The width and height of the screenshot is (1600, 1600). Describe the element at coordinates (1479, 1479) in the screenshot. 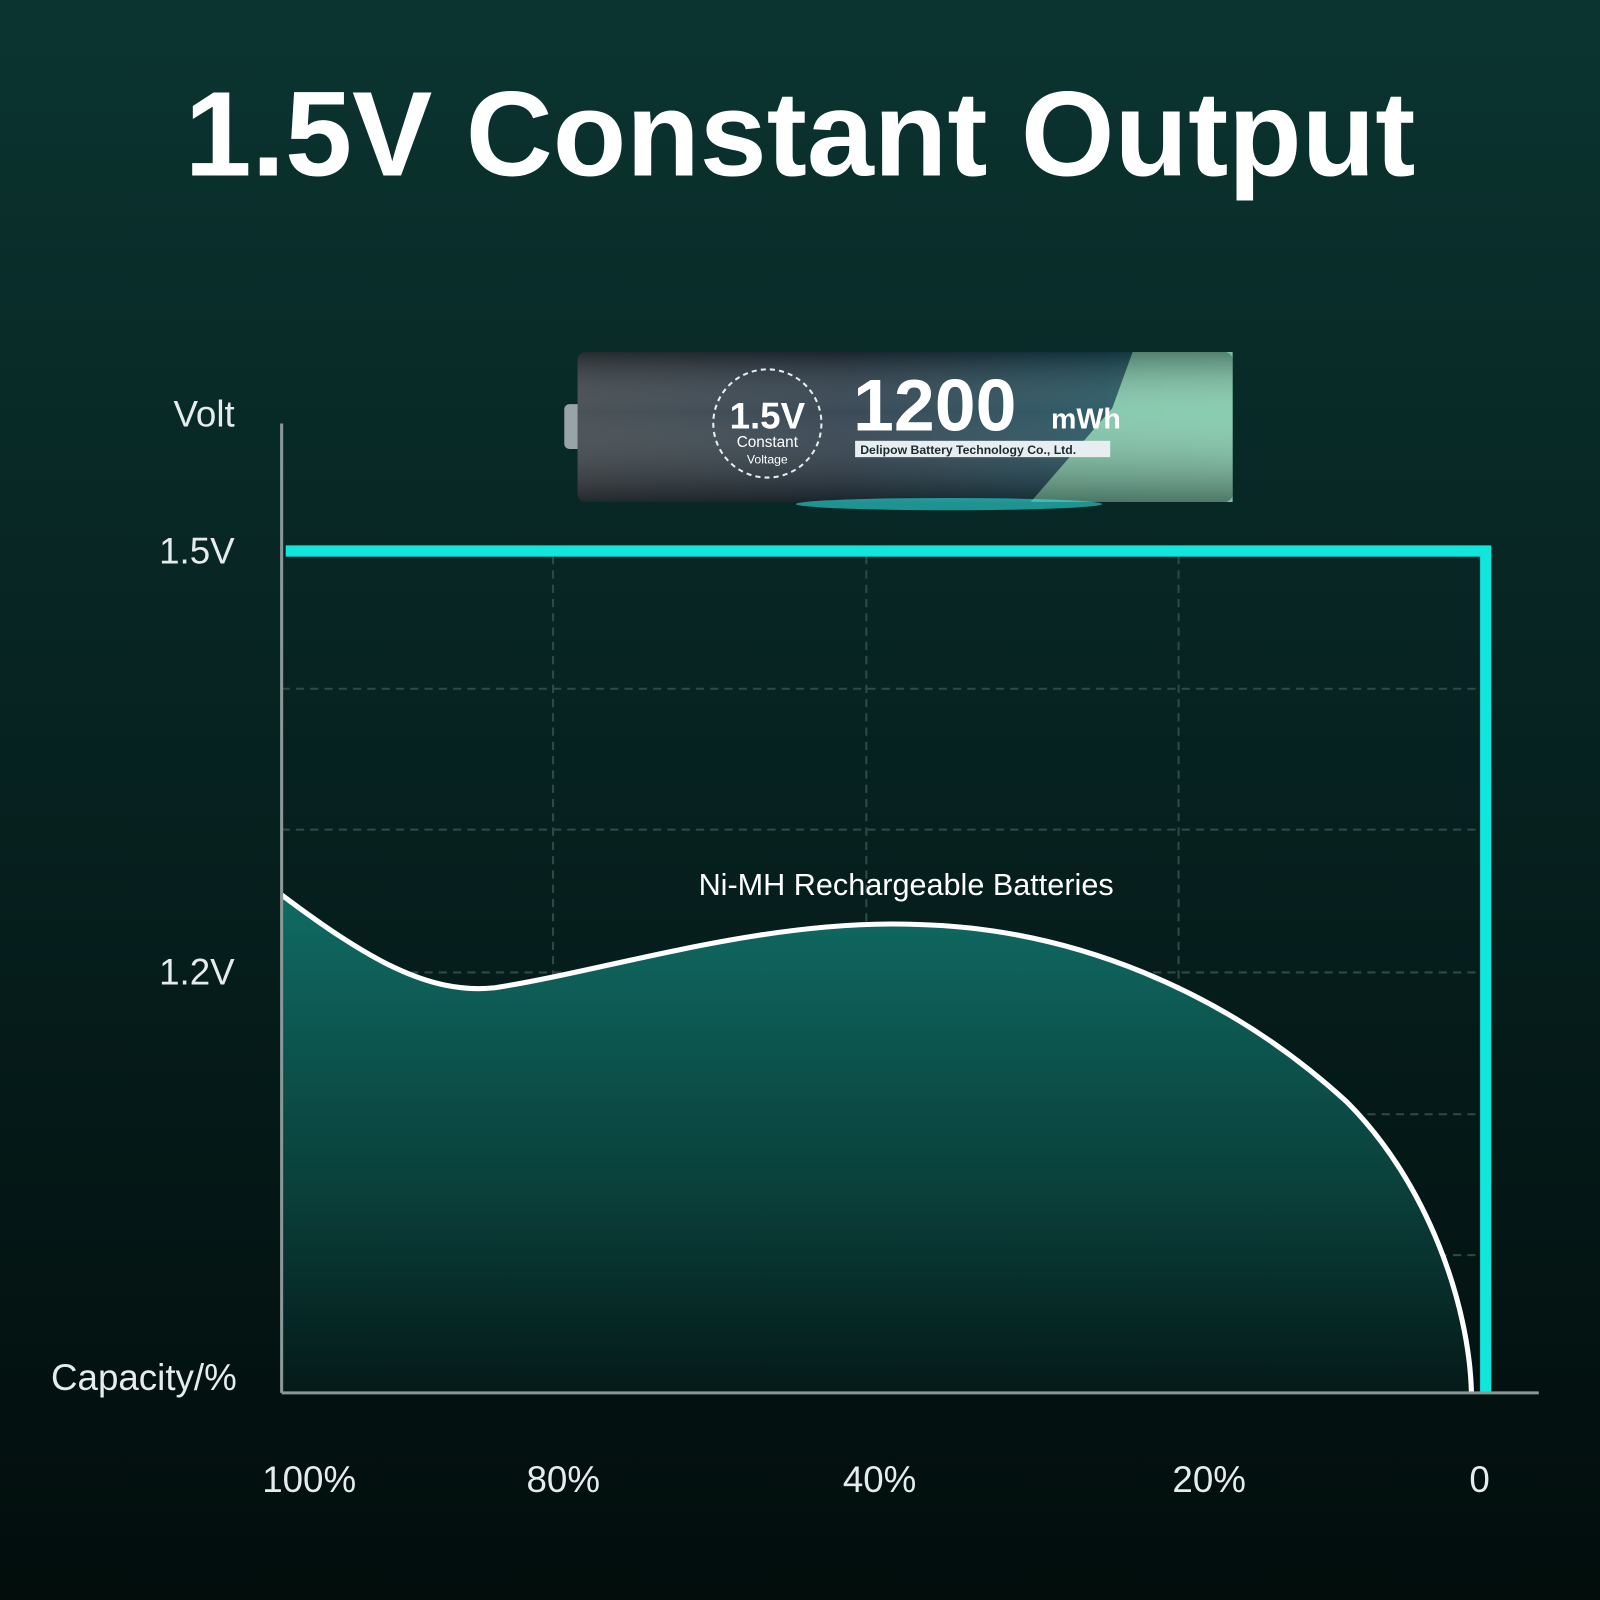

I see `x-tick-label: 0` at that location.